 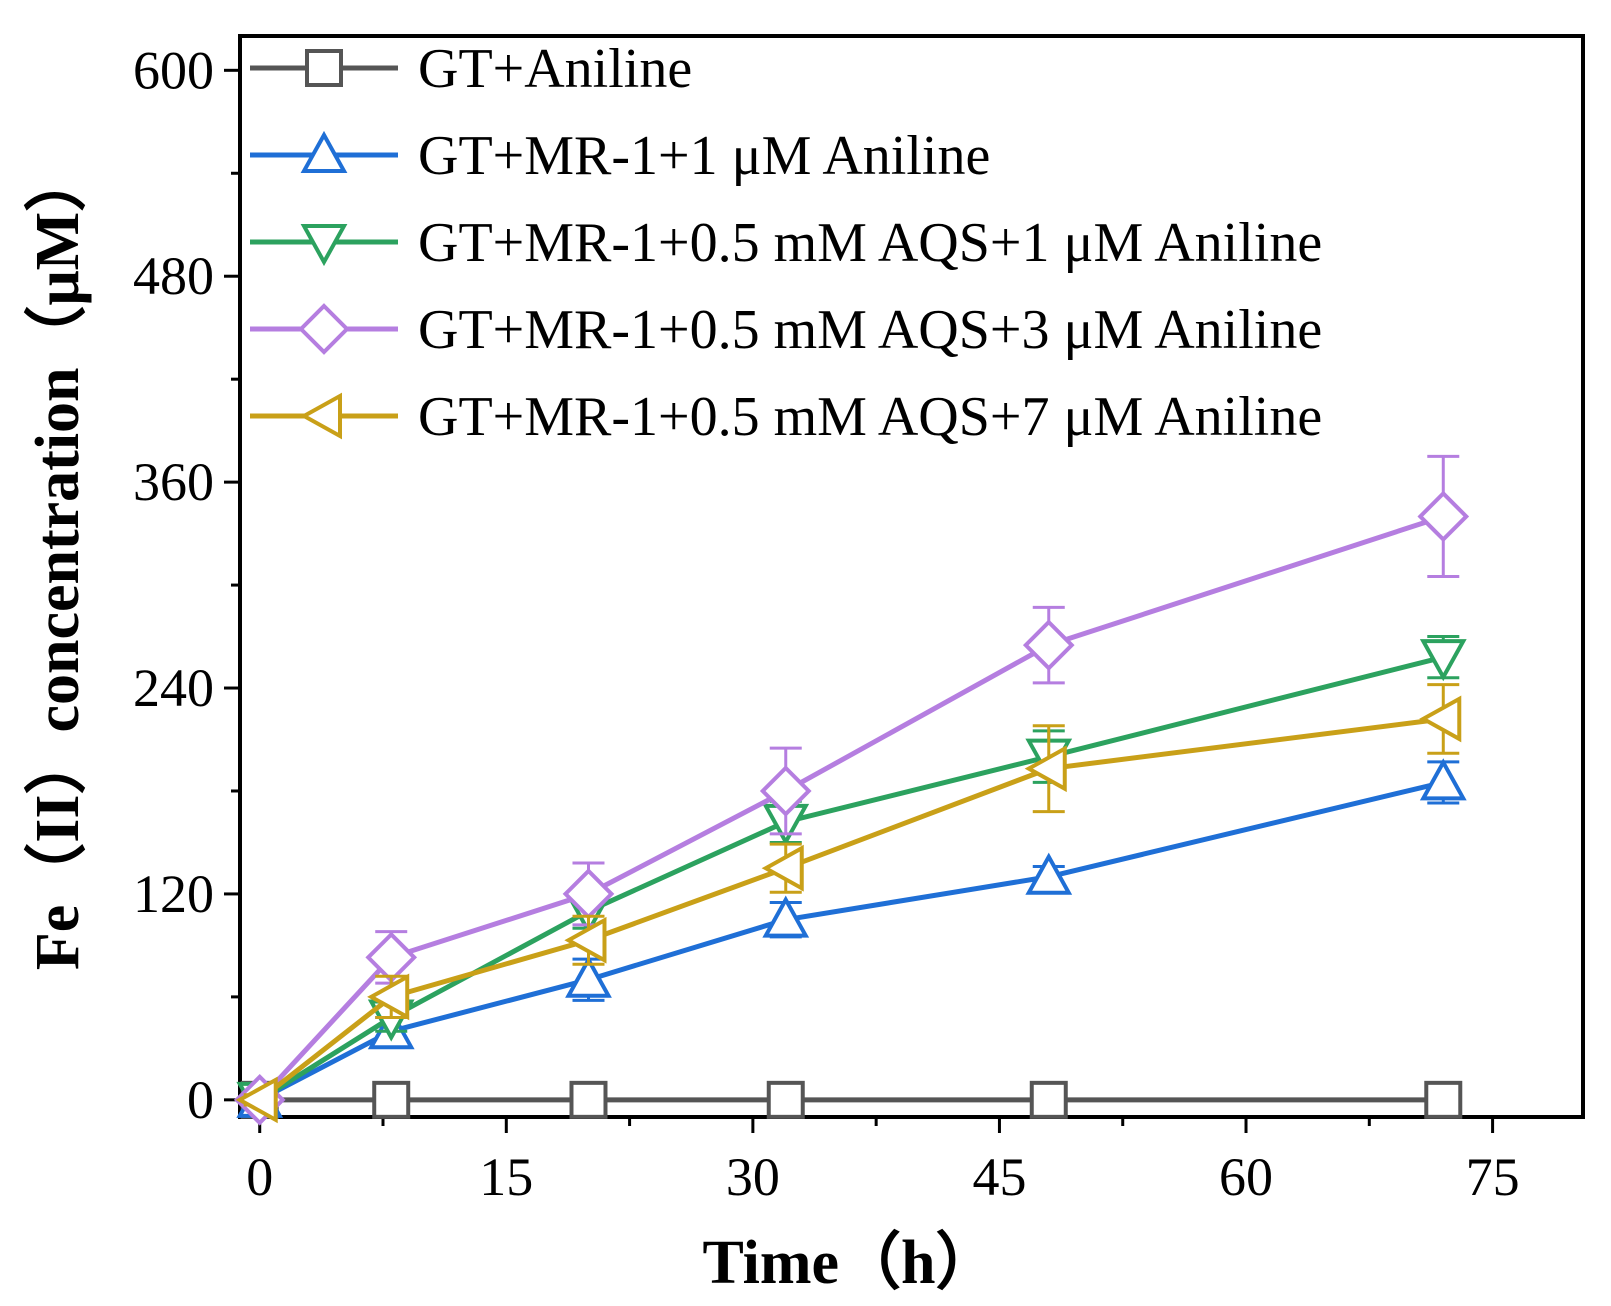 I want to click on legend-label: GT+MR-1+0.5 mM AQS+7 μM Aniline, so click(x=870, y=417).